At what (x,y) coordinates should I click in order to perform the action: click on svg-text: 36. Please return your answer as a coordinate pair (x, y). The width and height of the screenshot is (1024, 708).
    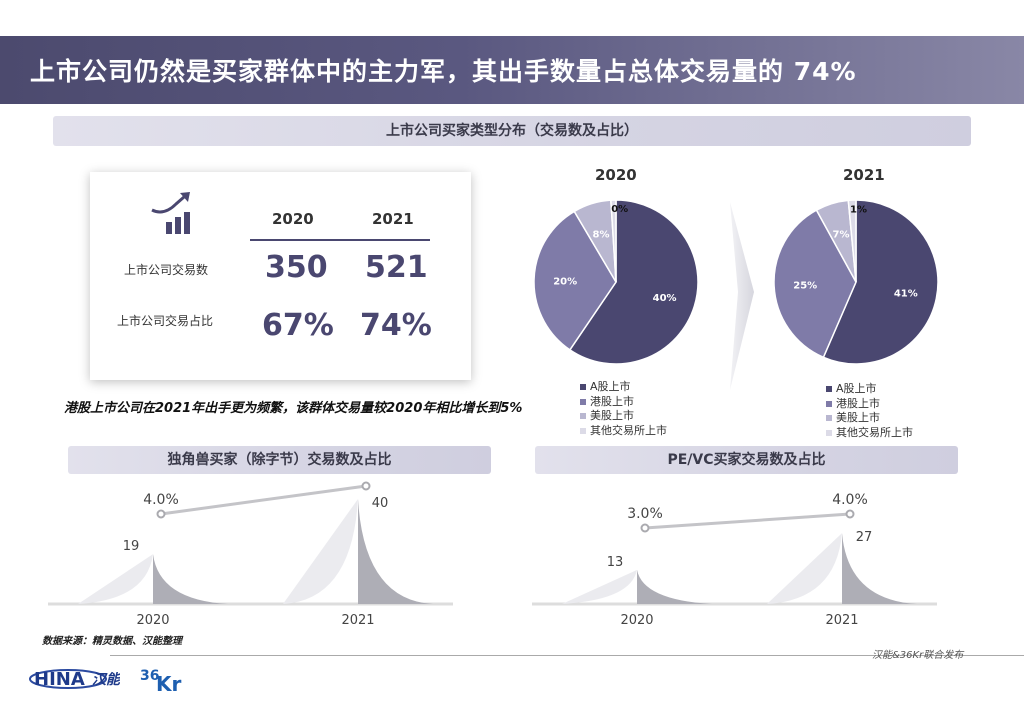
    Looking at the image, I should click on (149, 676).